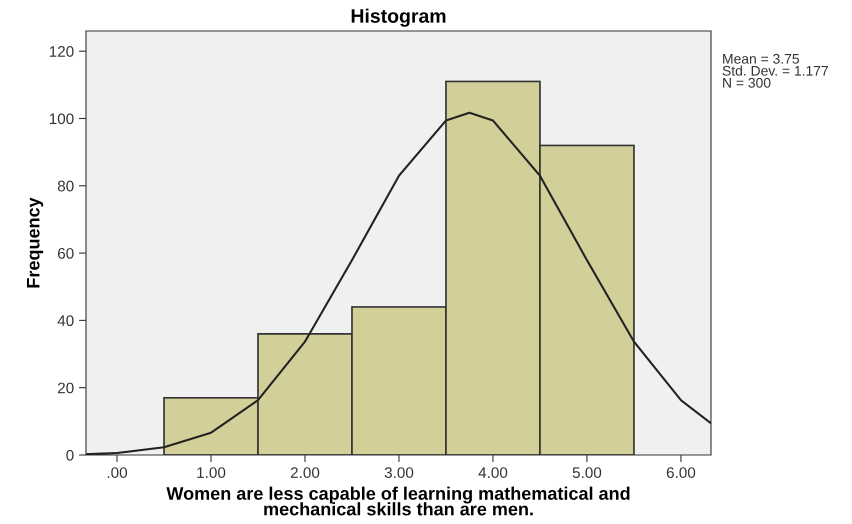 This screenshot has width=852, height=524. Describe the element at coordinates (587, 472) in the screenshot. I see `x-tick-label: 5.00` at that location.